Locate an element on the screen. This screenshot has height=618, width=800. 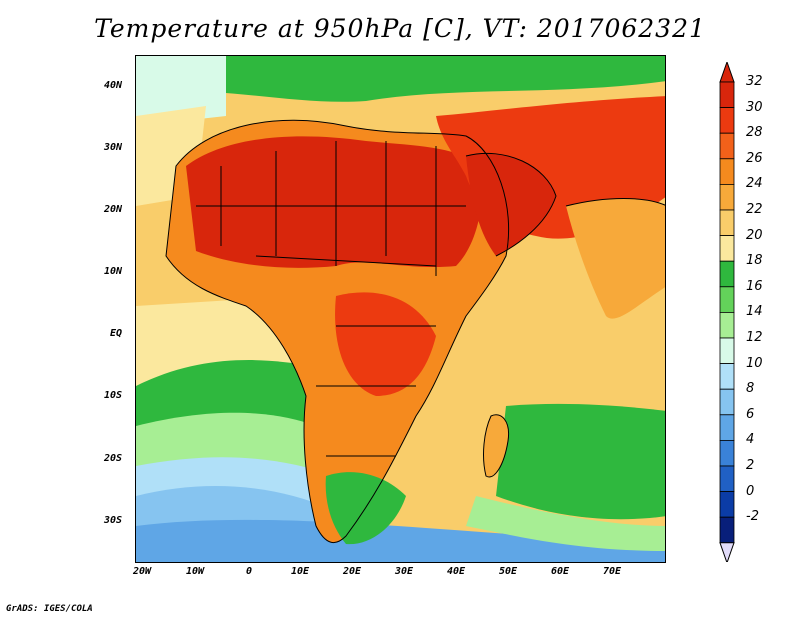
lon-label-20w: 20W is located at coordinates (142, 571).